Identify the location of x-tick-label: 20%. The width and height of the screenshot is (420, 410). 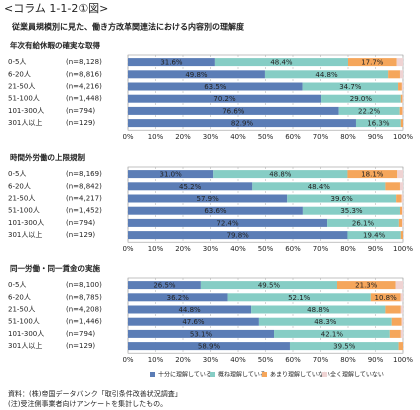
(183, 137).